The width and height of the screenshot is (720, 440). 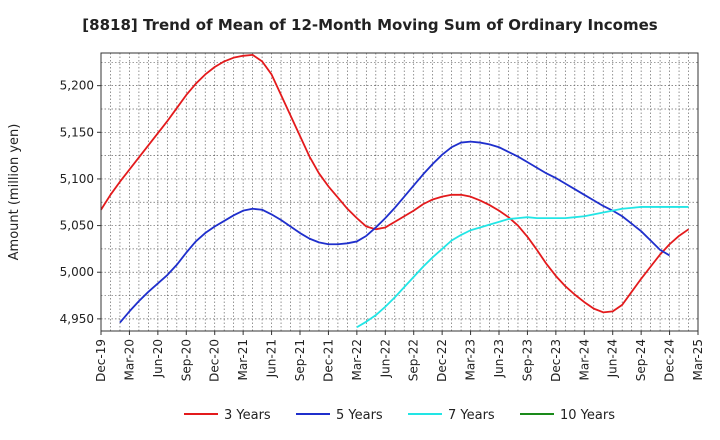 What do you see at coordinates (14, 192) in the screenshot?
I see `y-axis-label: Amount (million yen)` at bounding box center [14, 192].